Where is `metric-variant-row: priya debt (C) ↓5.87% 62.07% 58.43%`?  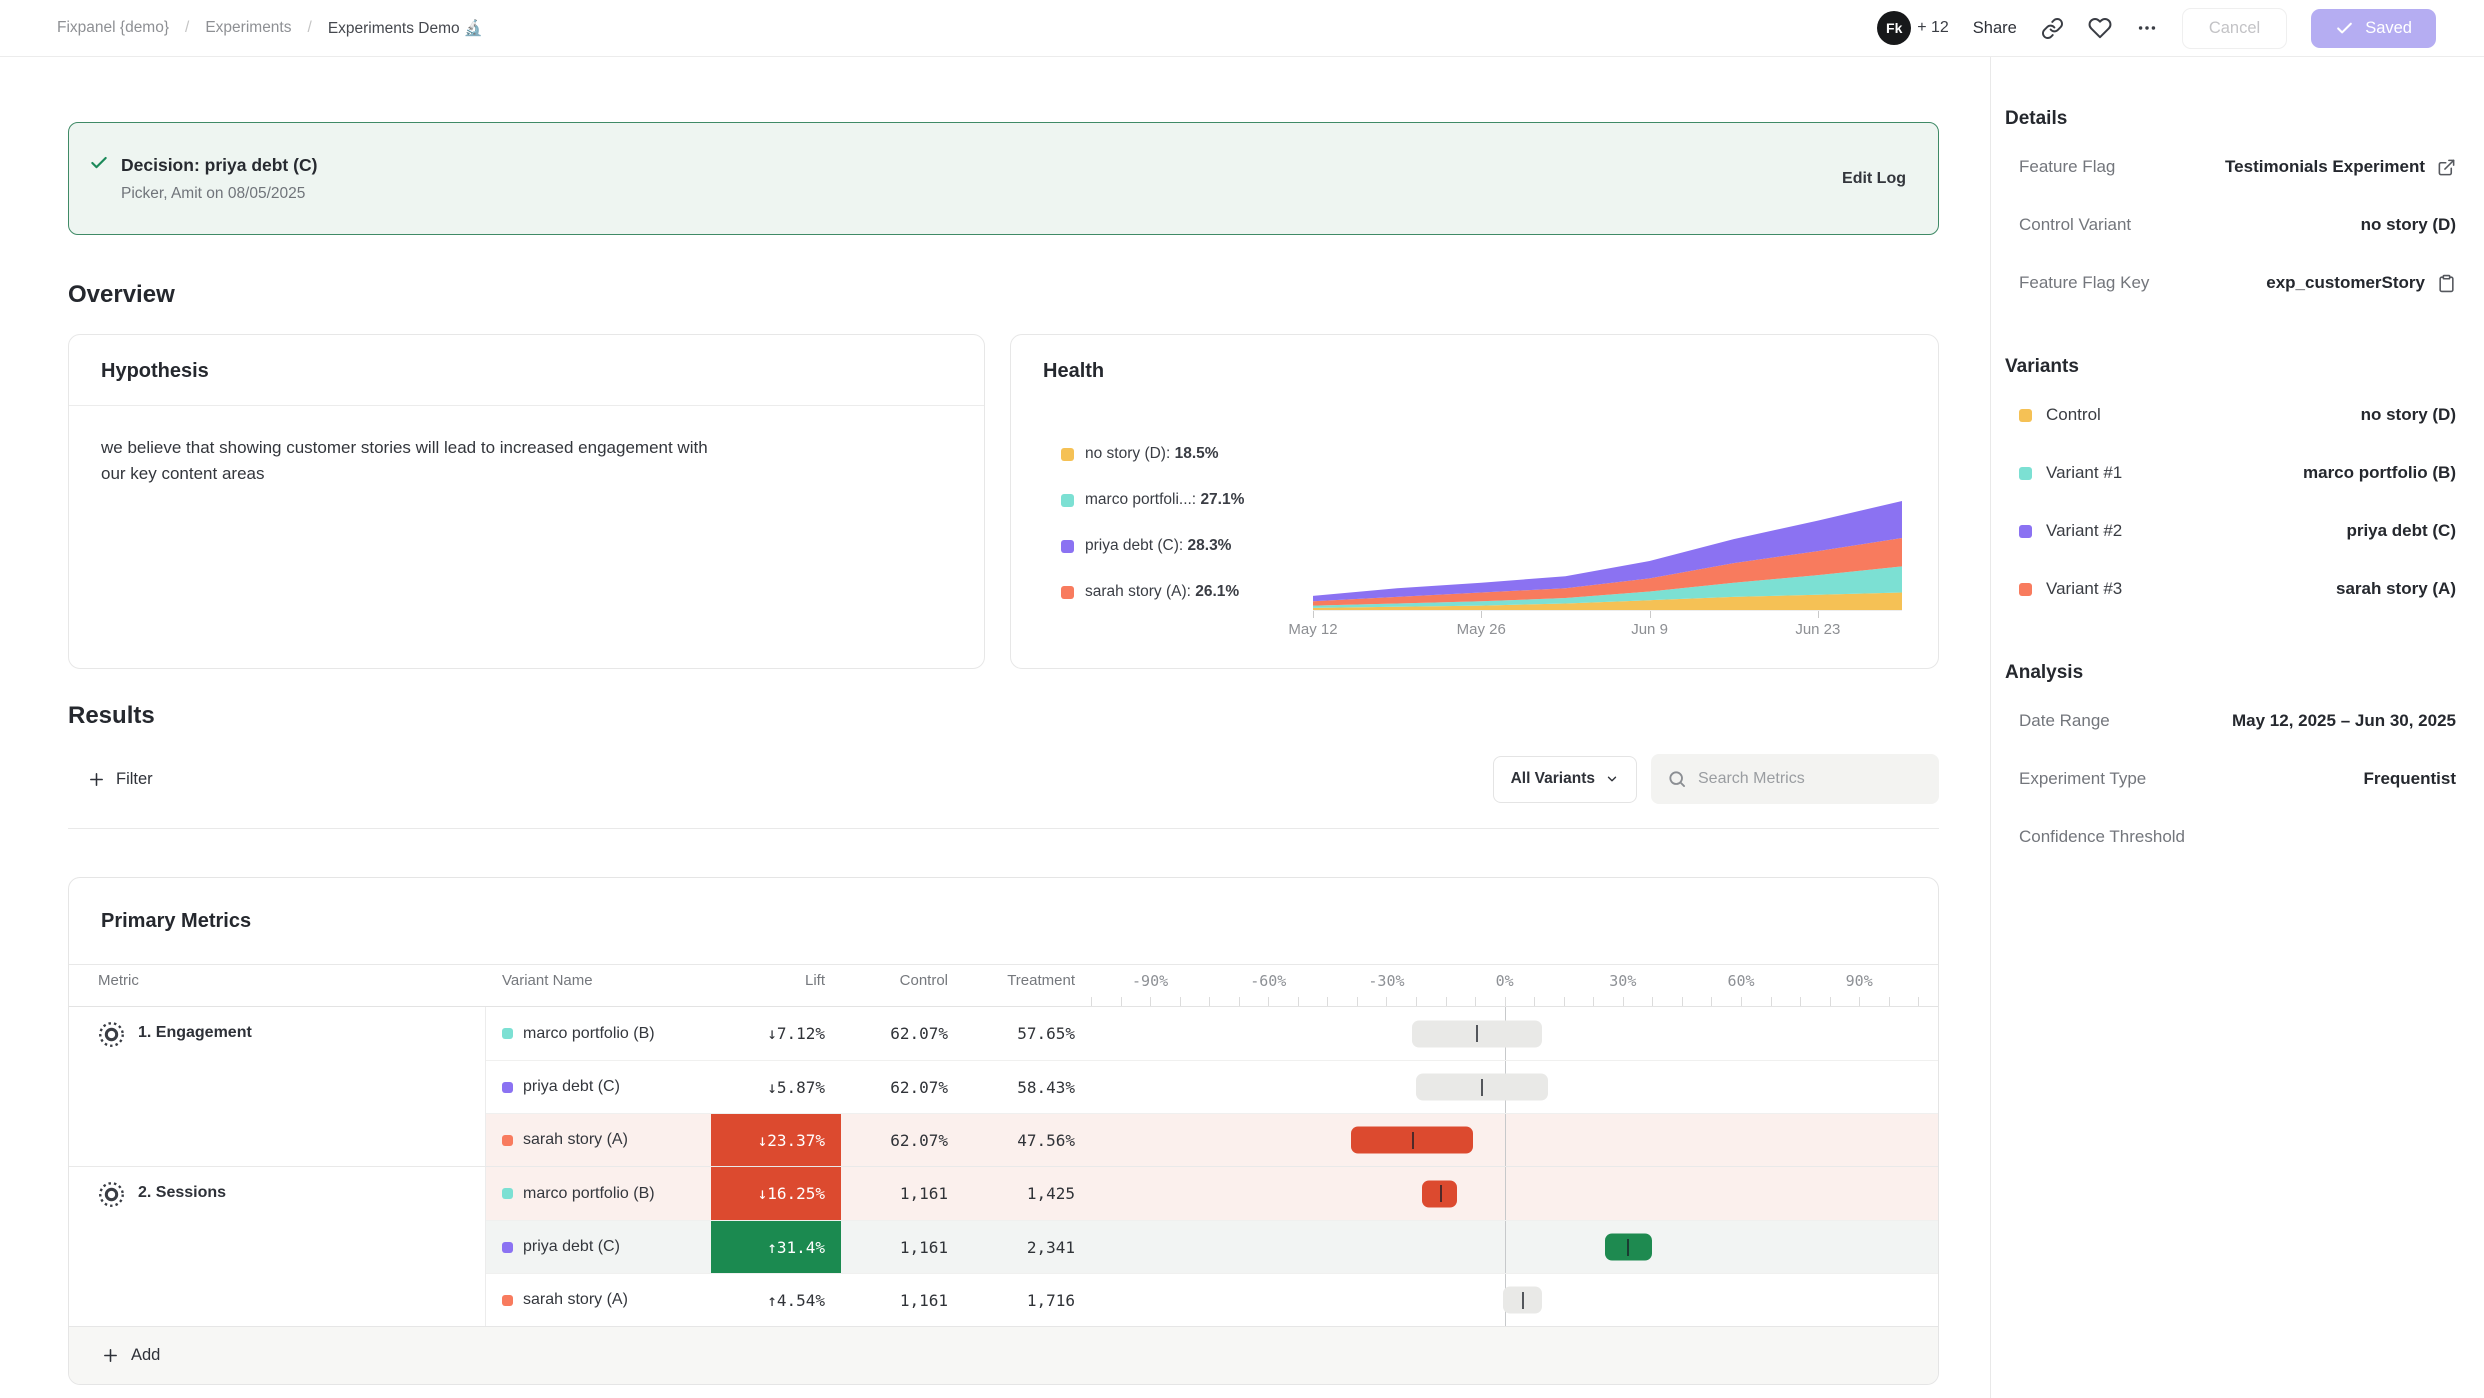 metric-variant-row: priya debt (C) ↓5.87% 62.07% 58.43% is located at coordinates (1212, 1086).